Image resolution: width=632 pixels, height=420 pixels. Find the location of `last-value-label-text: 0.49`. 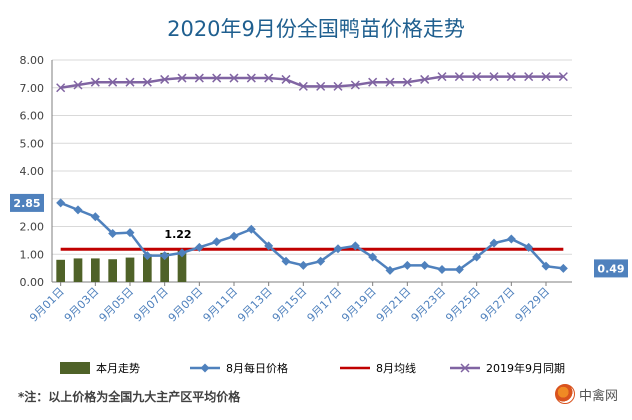

last-value-label-text: 0.49 is located at coordinates (610, 268).